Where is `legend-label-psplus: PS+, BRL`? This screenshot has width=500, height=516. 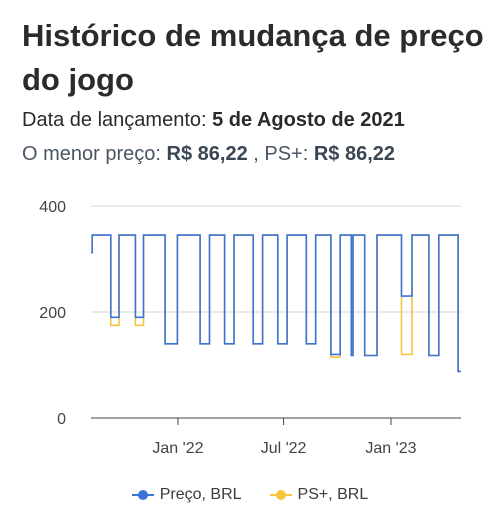
legend-label-psplus: PS+, BRL is located at coordinates (333, 494).